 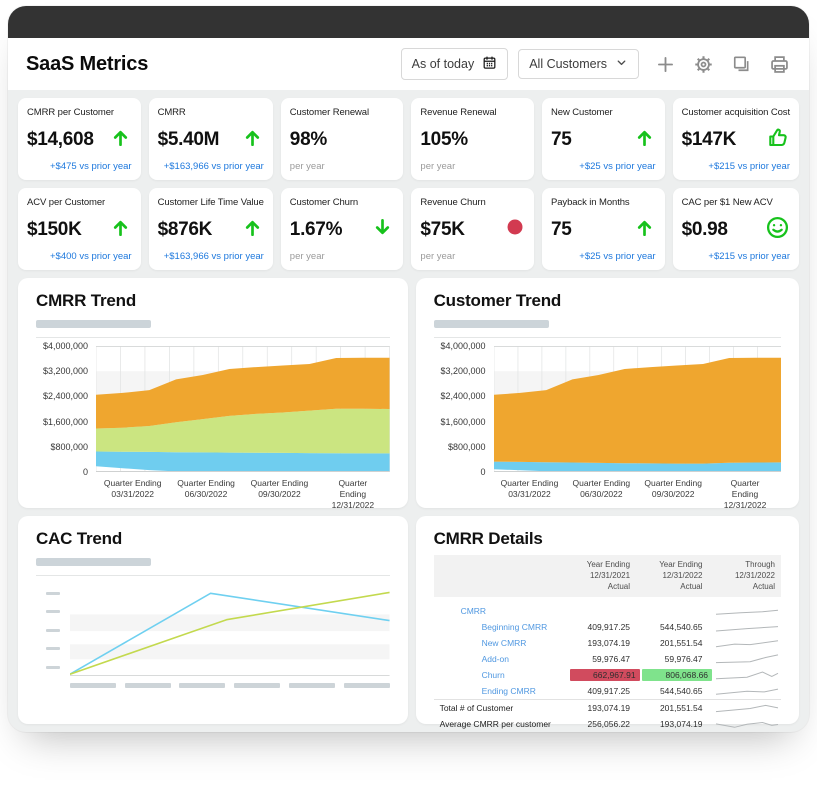 I want to click on print-button, so click(x=779, y=64).